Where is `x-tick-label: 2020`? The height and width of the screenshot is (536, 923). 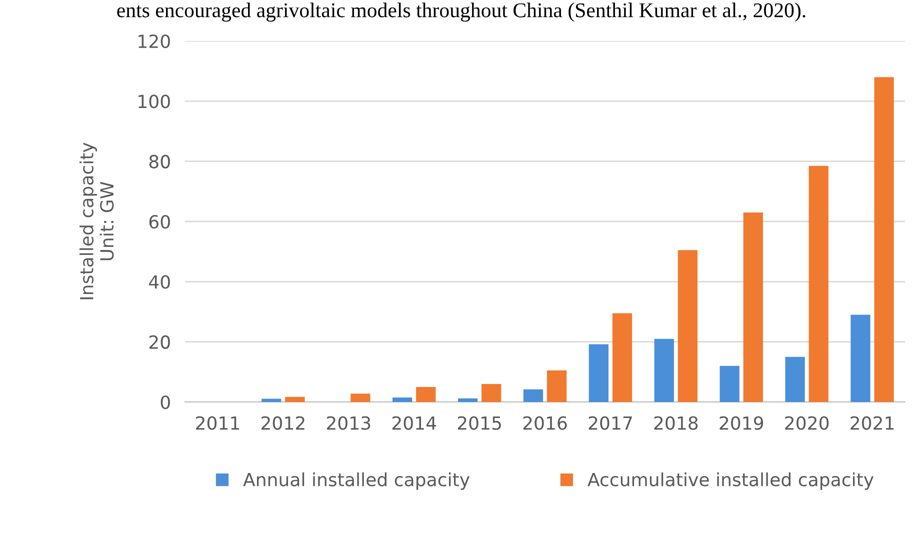
x-tick-label: 2020 is located at coordinates (807, 423).